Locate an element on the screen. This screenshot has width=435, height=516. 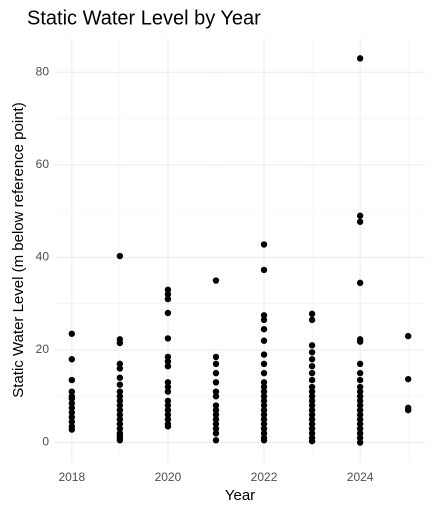
y-tick-label: 40 is located at coordinates (43, 257).